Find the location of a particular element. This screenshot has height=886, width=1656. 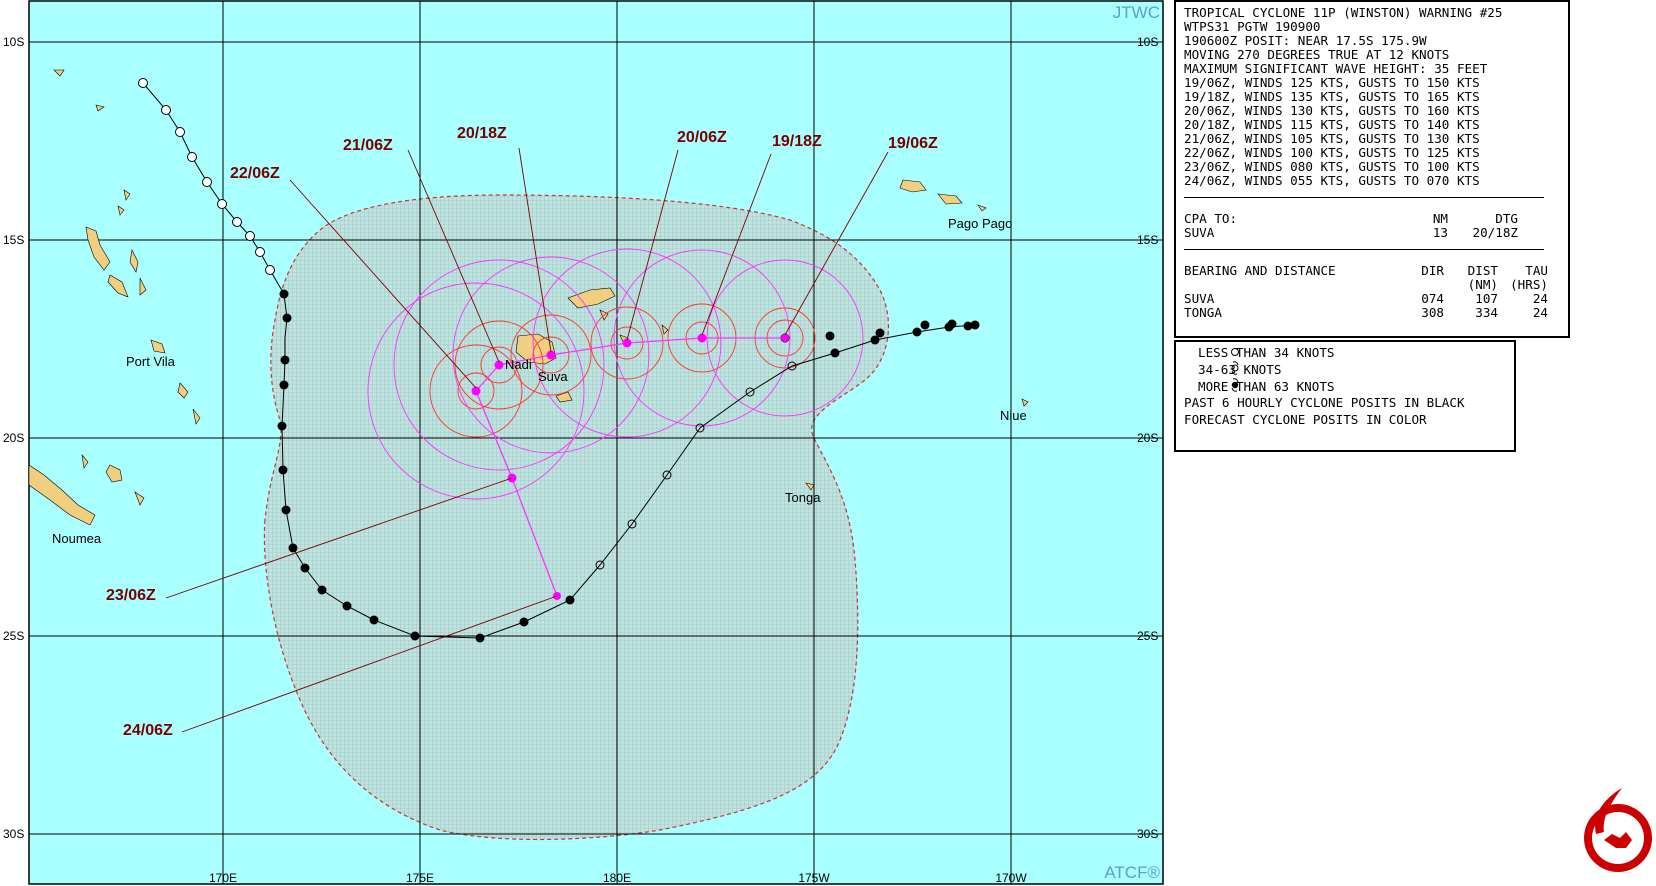

cyclone-filled-icon is located at coordinates (1211, 386).